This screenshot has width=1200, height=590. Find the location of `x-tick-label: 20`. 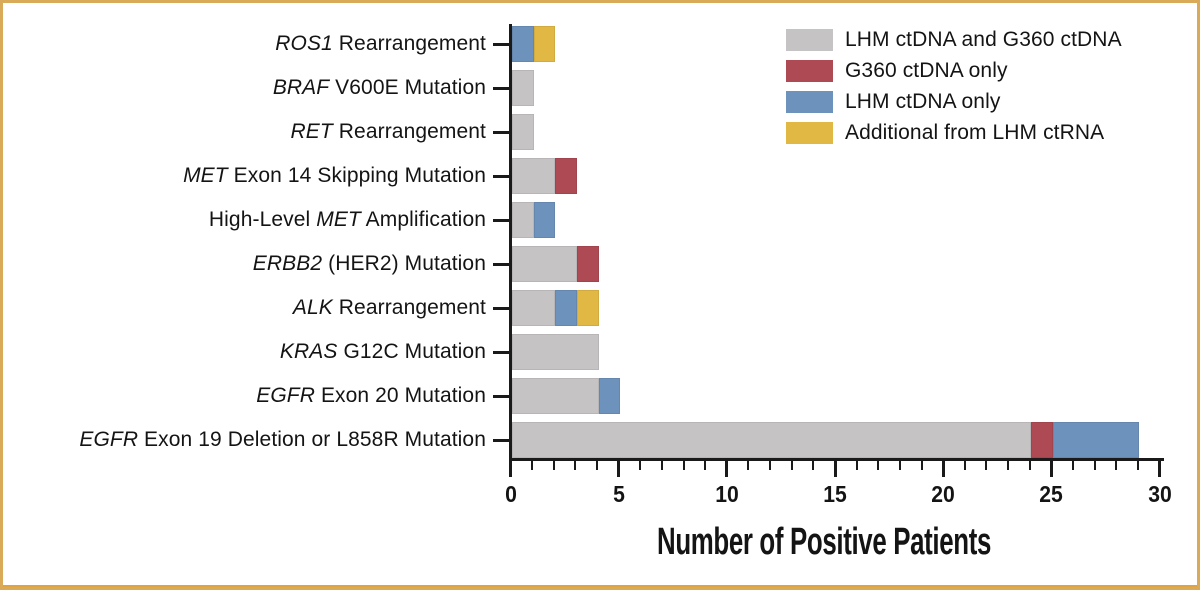

x-tick-label: 20 is located at coordinates (943, 494).